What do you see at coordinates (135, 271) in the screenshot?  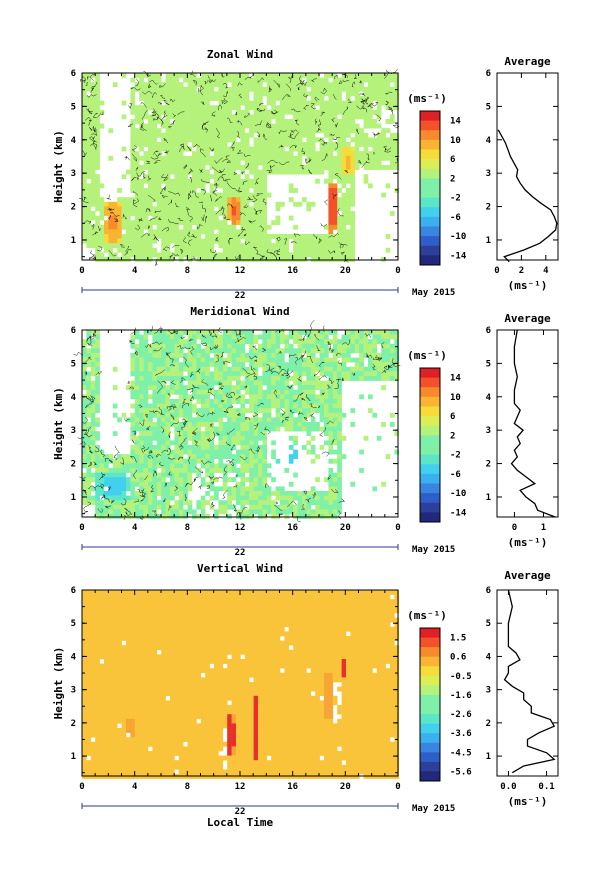 I see `x-tick-label: 4` at bounding box center [135, 271].